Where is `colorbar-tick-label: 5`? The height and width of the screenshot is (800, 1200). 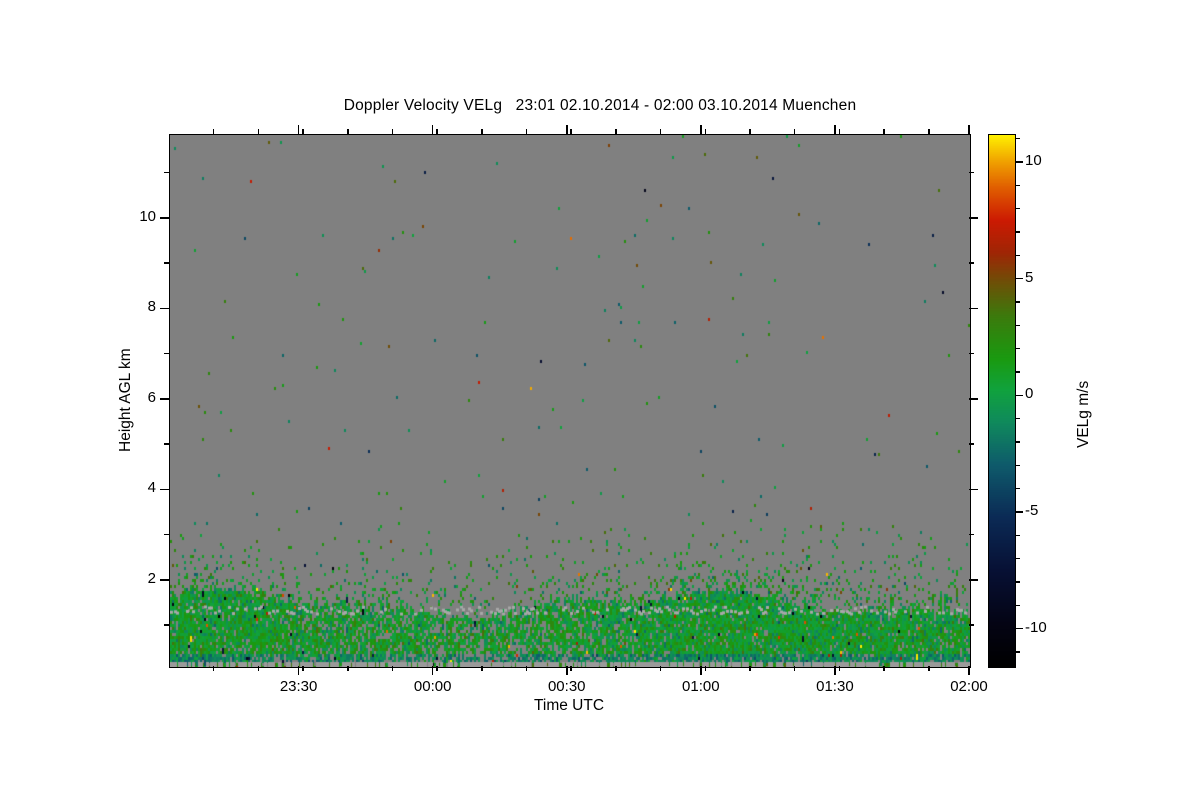
colorbar-tick-label: 5 is located at coordinates (1029, 277).